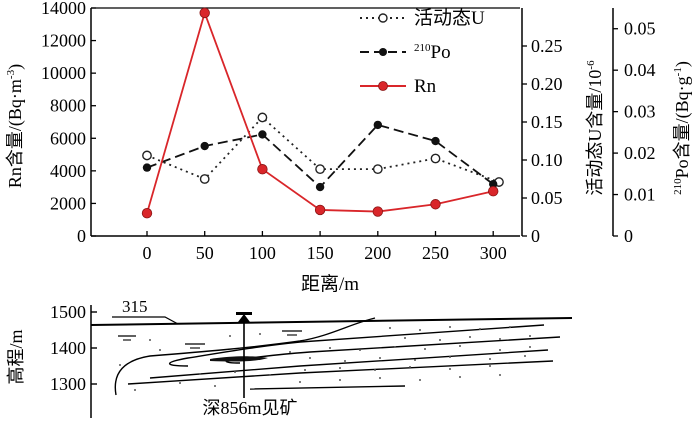 The height and width of the screenshot is (421, 700). What do you see at coordinates (68, 384) in the screenshot?
I see `section-tick-label-1300: 1300` at bounding box center [68, 384].